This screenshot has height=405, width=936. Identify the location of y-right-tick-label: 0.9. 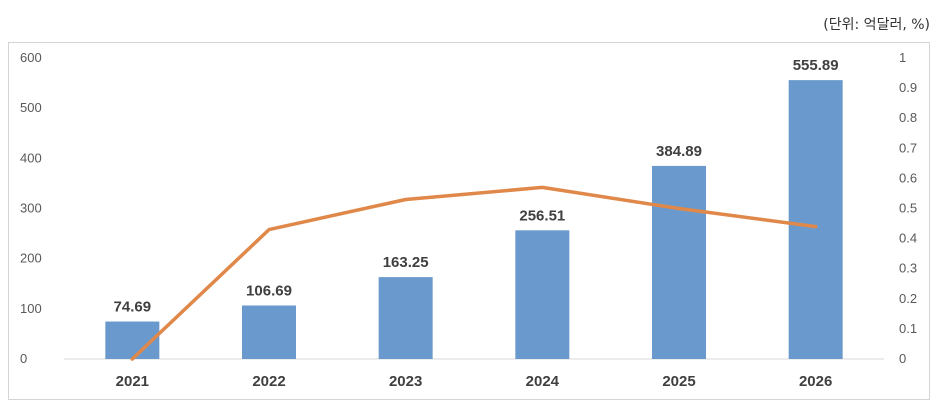
(908, 87).